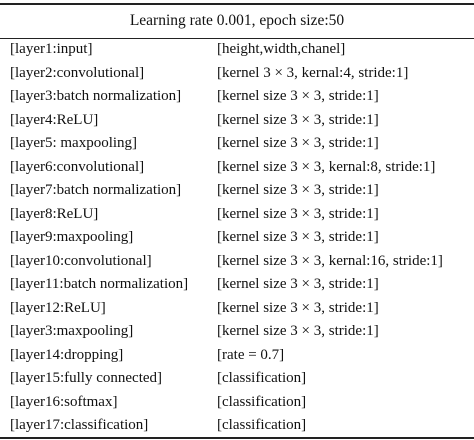  Describe the element at coordinates (96, 96) in the screenshot. I see `layer-name-cell: [layer3:batch normalization]` at that location.